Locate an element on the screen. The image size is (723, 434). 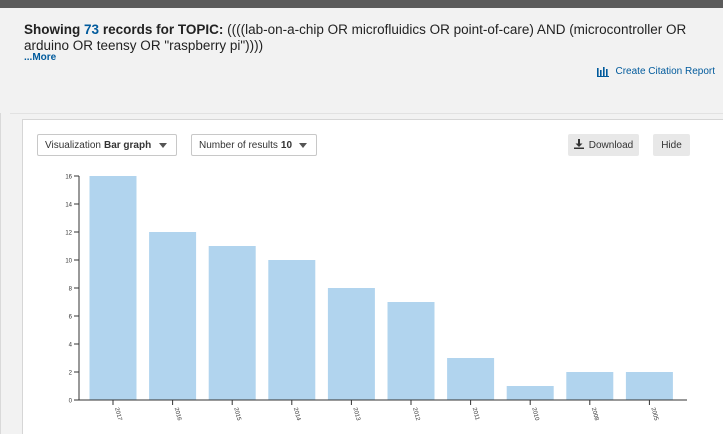
records-for-label: records for TOPIC: is located at coordinates (163, 29).